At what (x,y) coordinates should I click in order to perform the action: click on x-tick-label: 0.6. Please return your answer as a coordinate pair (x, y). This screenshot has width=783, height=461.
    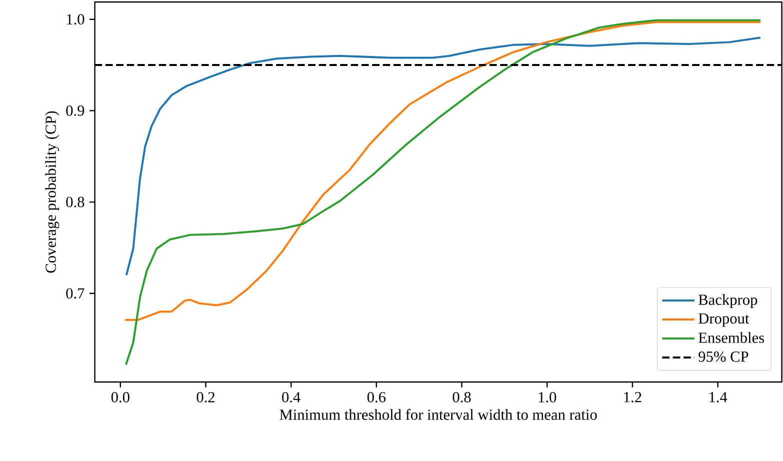
    Looking at the image, I should click on (376, 397).